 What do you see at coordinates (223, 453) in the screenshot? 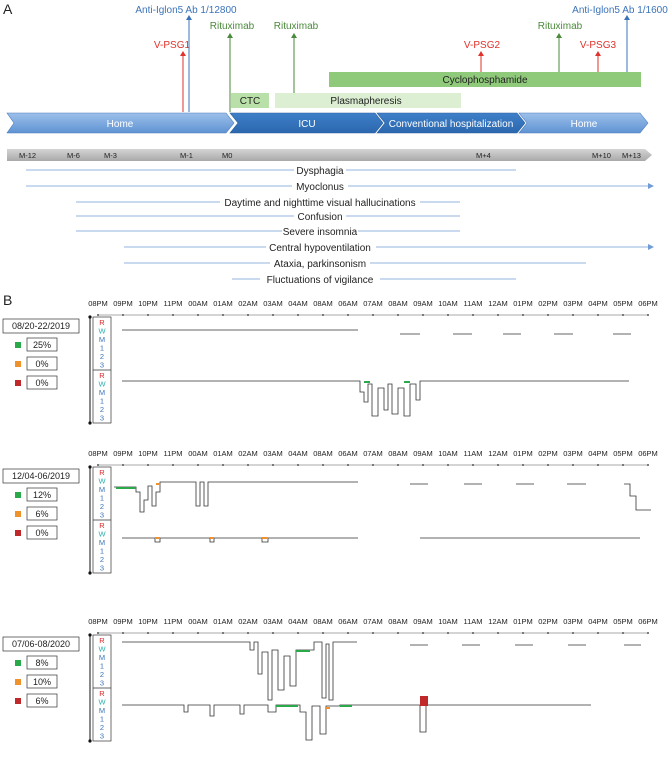
I see `hour-tick-label: 01AM` at bounding box center [223, 453].